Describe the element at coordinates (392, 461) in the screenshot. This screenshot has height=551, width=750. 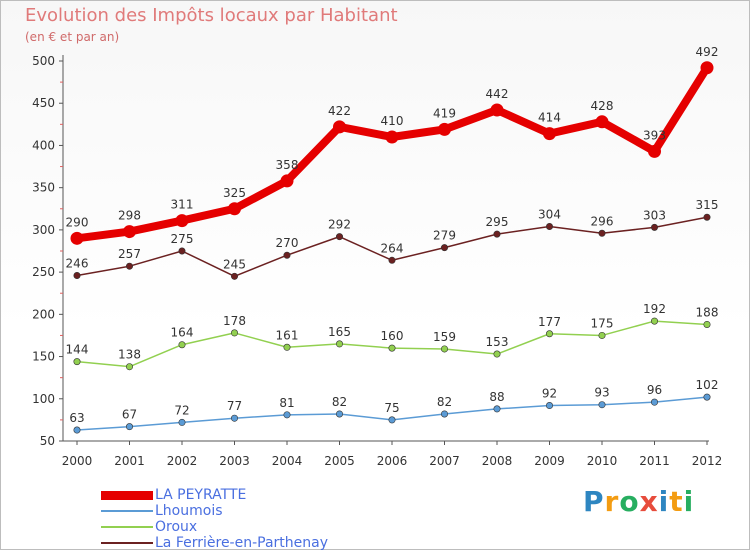
I see `x-tick-label: 2006` at that location.